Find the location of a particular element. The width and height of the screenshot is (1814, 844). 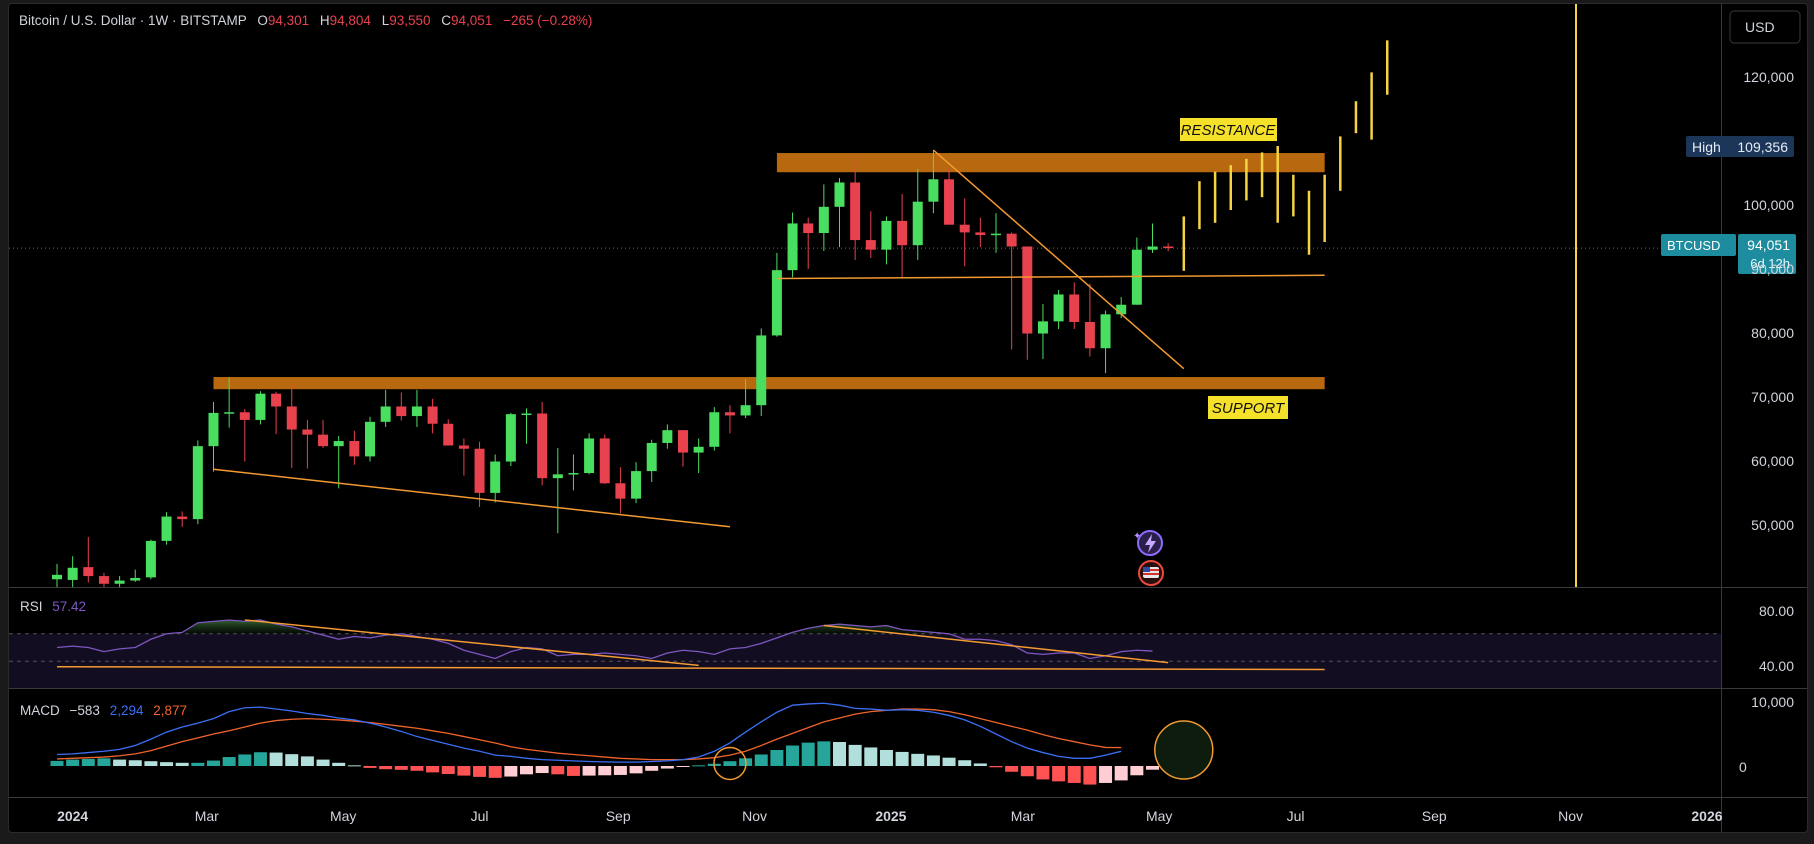

rsi-pane is located at coordinates (865, 654).